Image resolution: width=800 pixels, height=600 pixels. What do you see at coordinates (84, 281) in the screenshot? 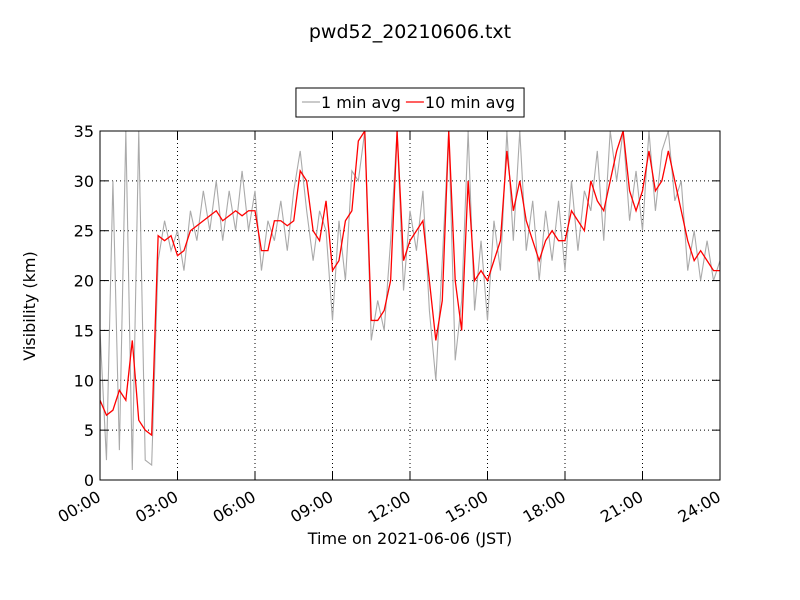
I see `y-tick-label: 20` at bounding box center [84, 281].